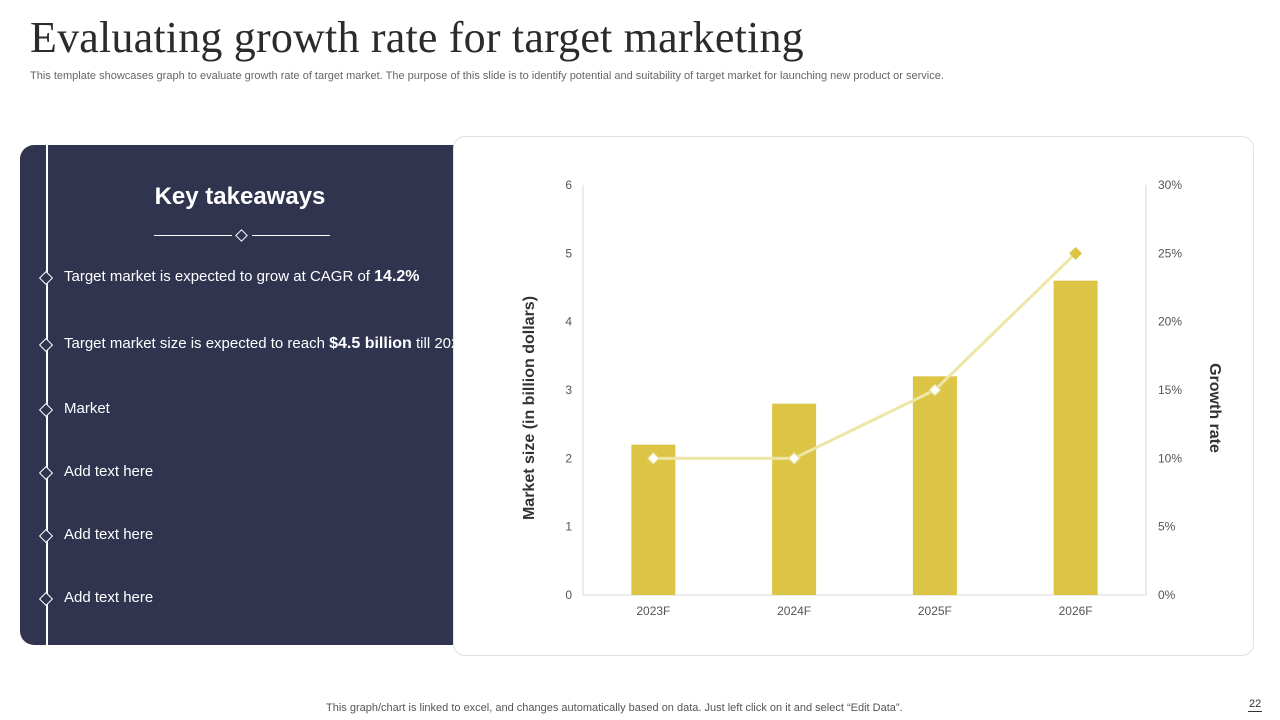 This screenshot has height=720, width=1280. Describe the element at coordinates (1076, 611) in the screenshot. I see `x-tick-label: 2026F` at that location.